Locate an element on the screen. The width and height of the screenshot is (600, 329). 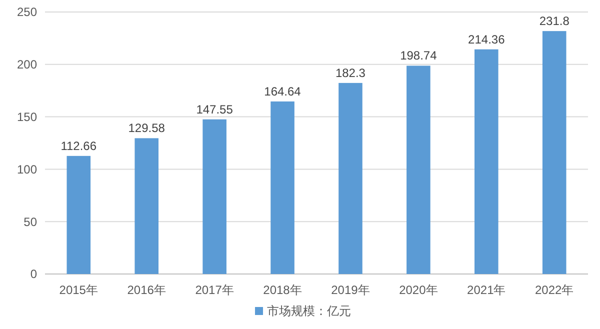
x-tick-label: 2019年 is located at coordinates (350, 290).